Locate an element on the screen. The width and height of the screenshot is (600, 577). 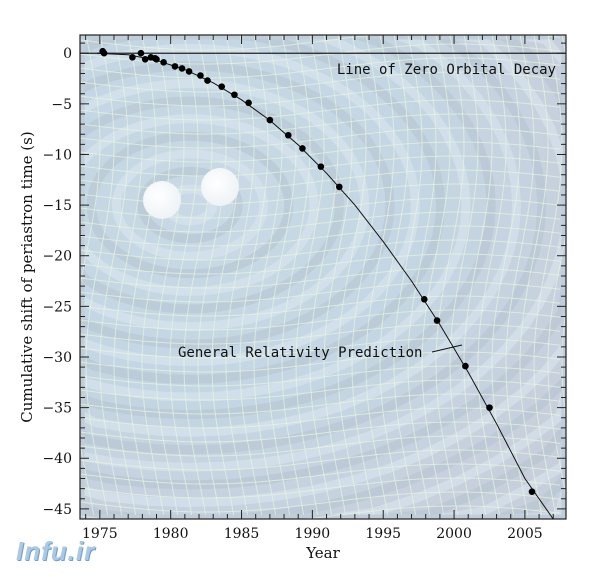
x-tick-label: 2000 is located at coordinates (454, 534).